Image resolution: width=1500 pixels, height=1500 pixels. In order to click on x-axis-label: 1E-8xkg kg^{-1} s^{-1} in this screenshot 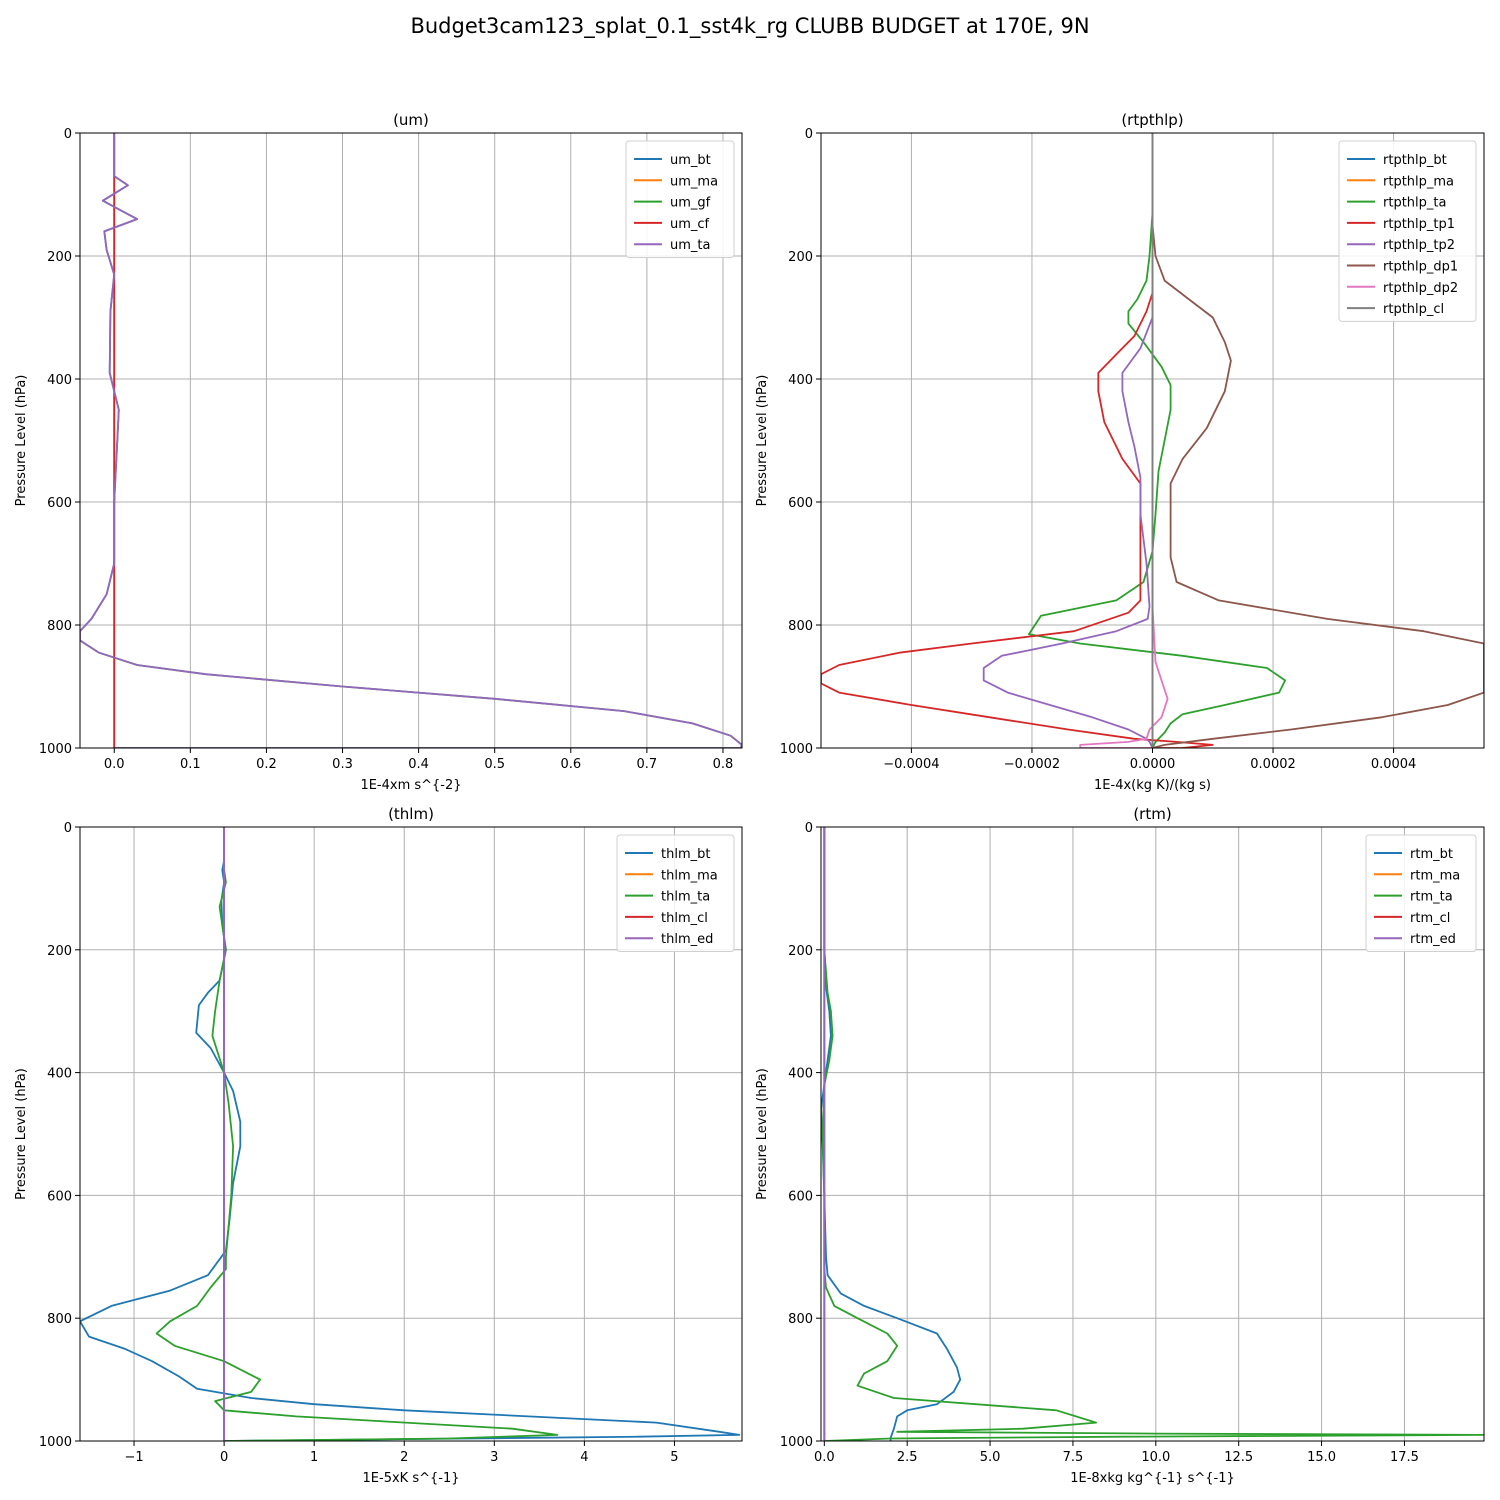, I will do `click(1152, 1478)`.